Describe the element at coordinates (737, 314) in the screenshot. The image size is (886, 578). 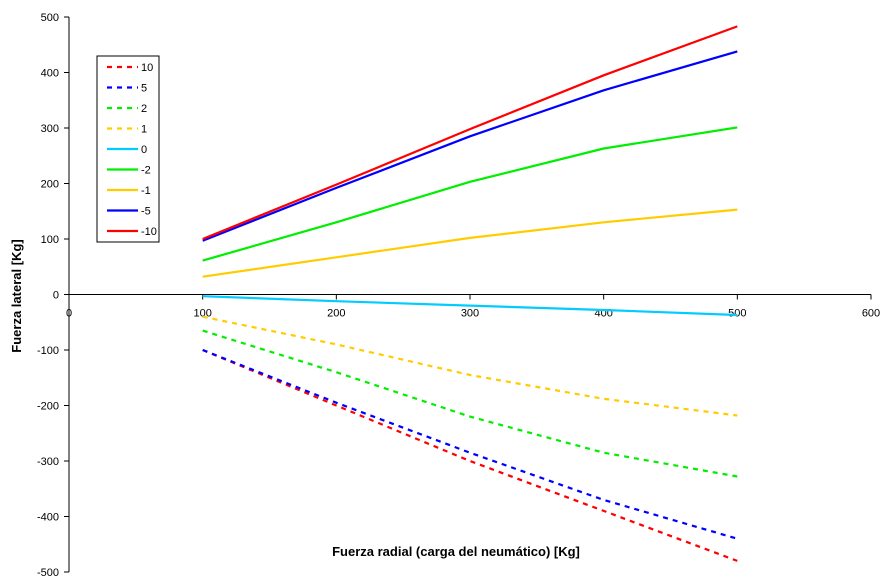
I see `x-tick-label: 500` at that location.